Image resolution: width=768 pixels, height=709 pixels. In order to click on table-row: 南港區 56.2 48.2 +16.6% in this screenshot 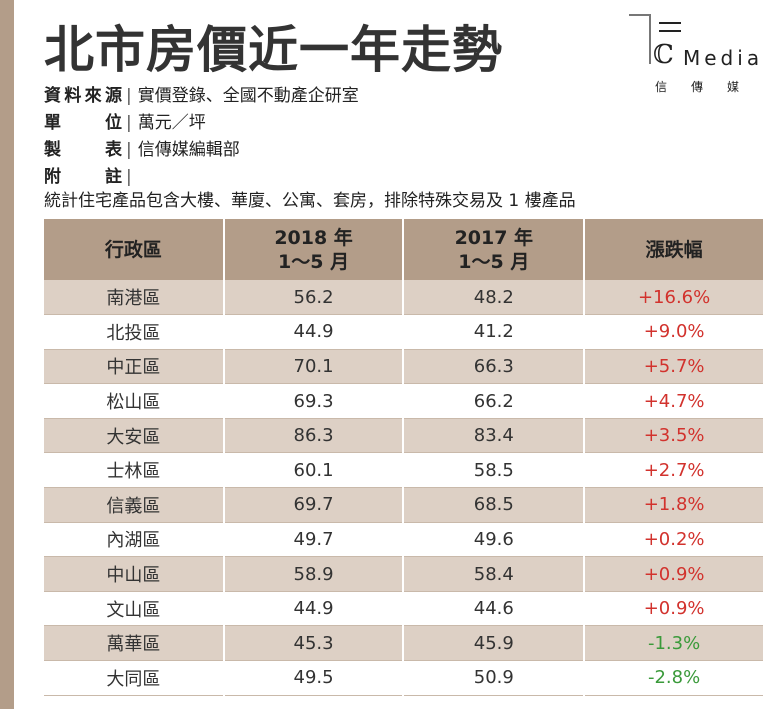, I will do `click(404, 298)`.